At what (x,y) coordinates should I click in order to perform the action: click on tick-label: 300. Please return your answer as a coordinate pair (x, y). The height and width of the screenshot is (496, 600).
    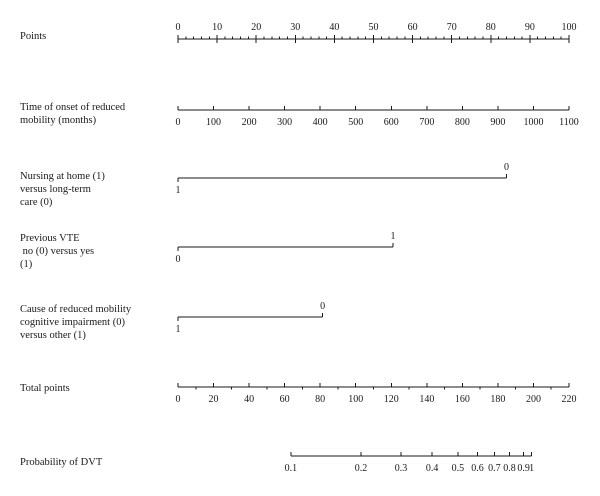
    Looking at the image, I should click on (284, 122).